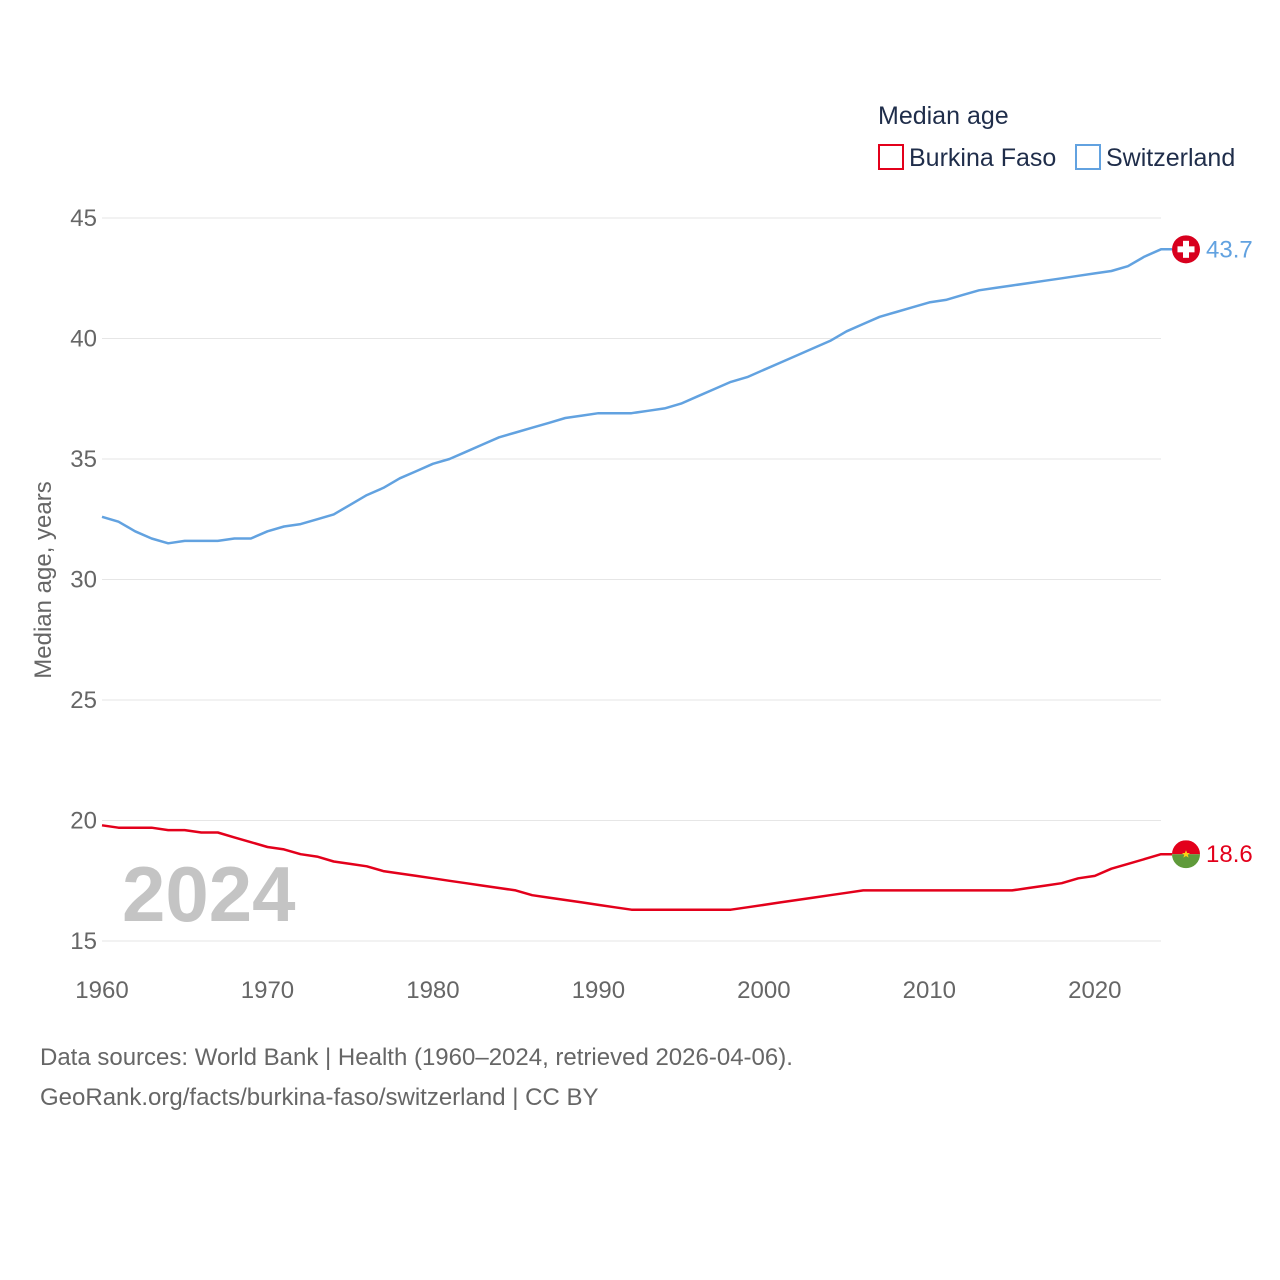 This screenshot has width=1280, height=1280. What do you see at coordinates (982, 158) in the screenshot?
I see `legend-label-burkina-faso: Burkina Faso` at bounding box center [982, 158].